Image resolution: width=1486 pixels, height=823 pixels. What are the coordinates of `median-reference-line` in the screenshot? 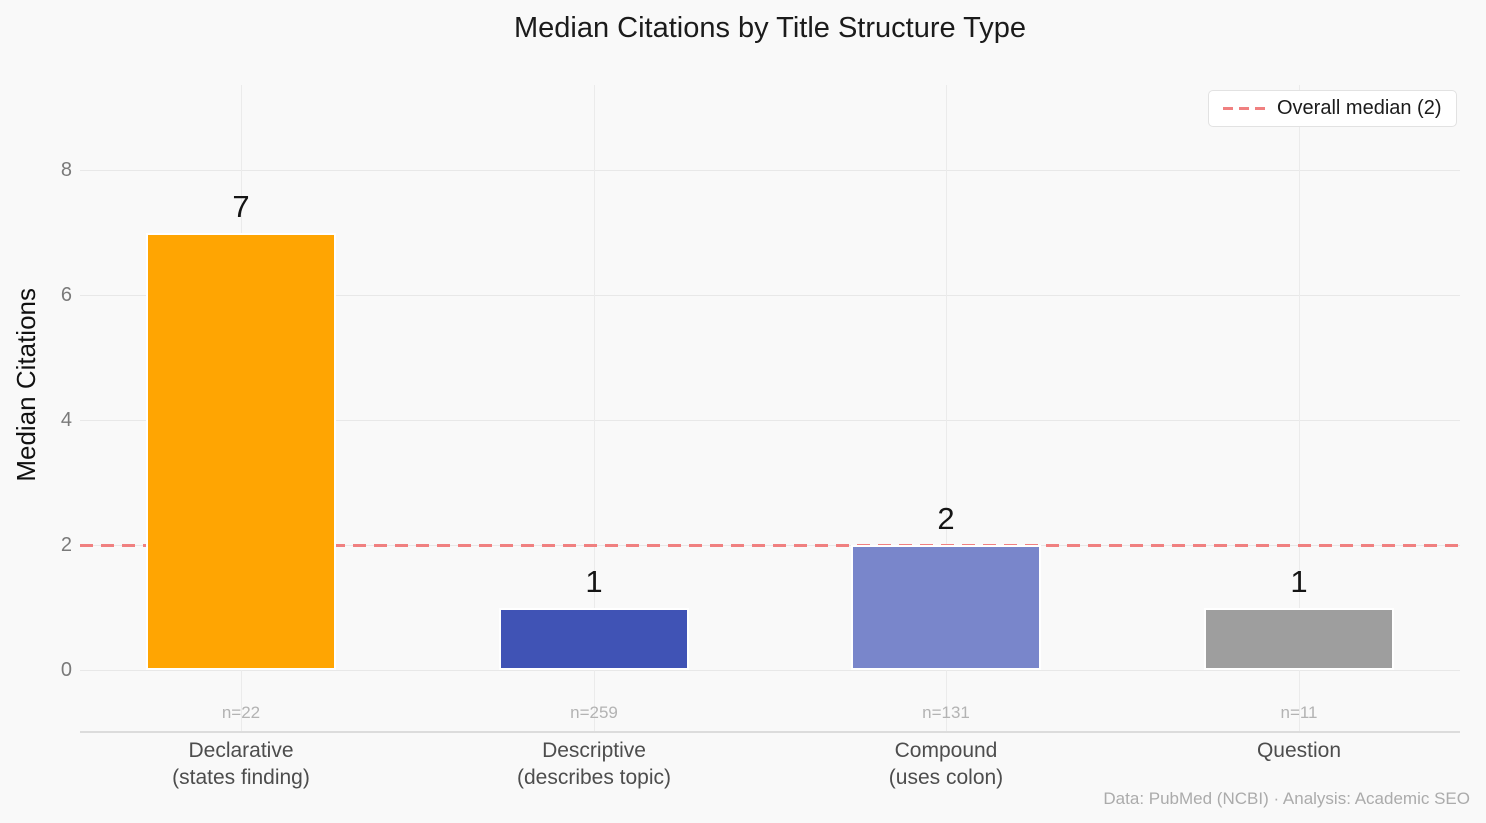 It's located at (770, 545).